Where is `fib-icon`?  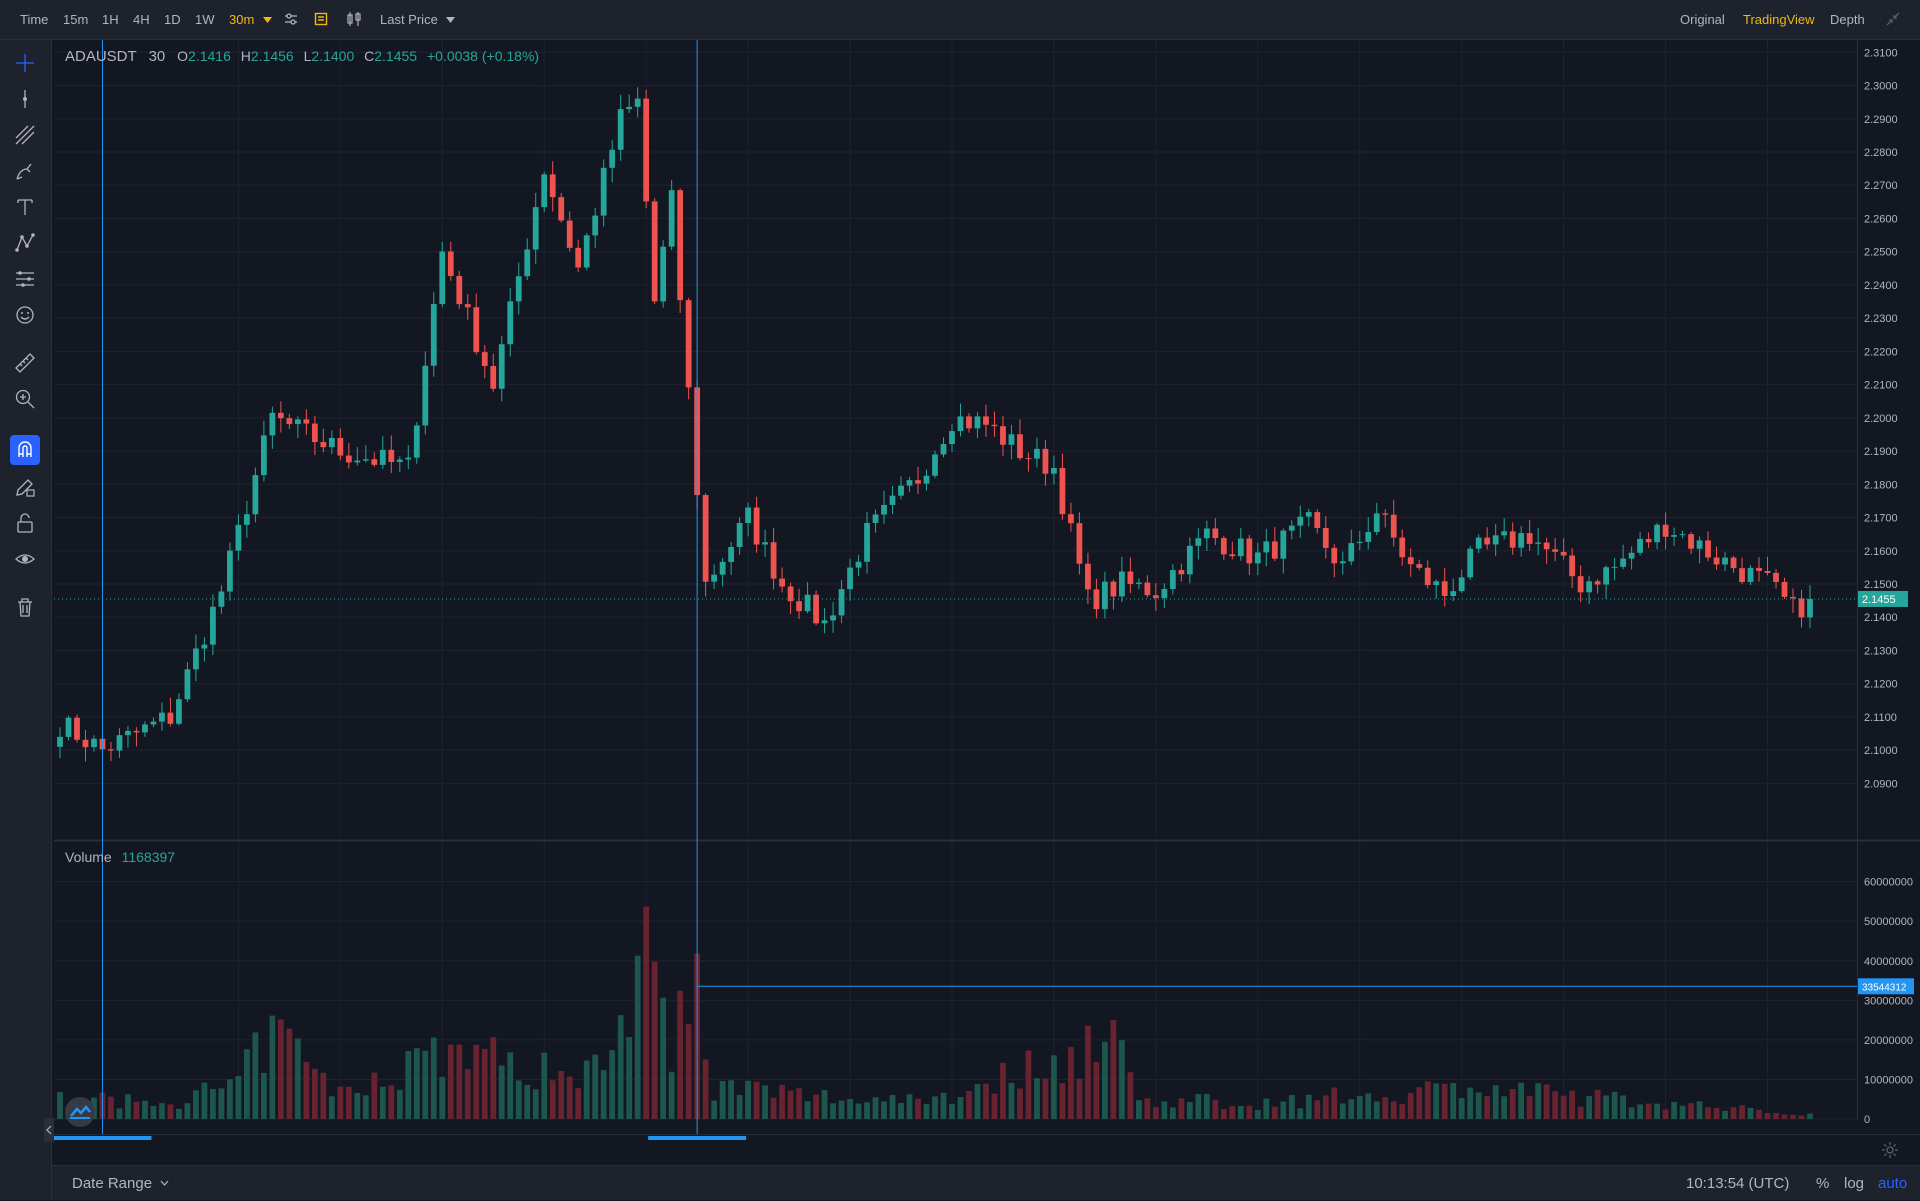 fib-icon is located at coordinates (25, 135).